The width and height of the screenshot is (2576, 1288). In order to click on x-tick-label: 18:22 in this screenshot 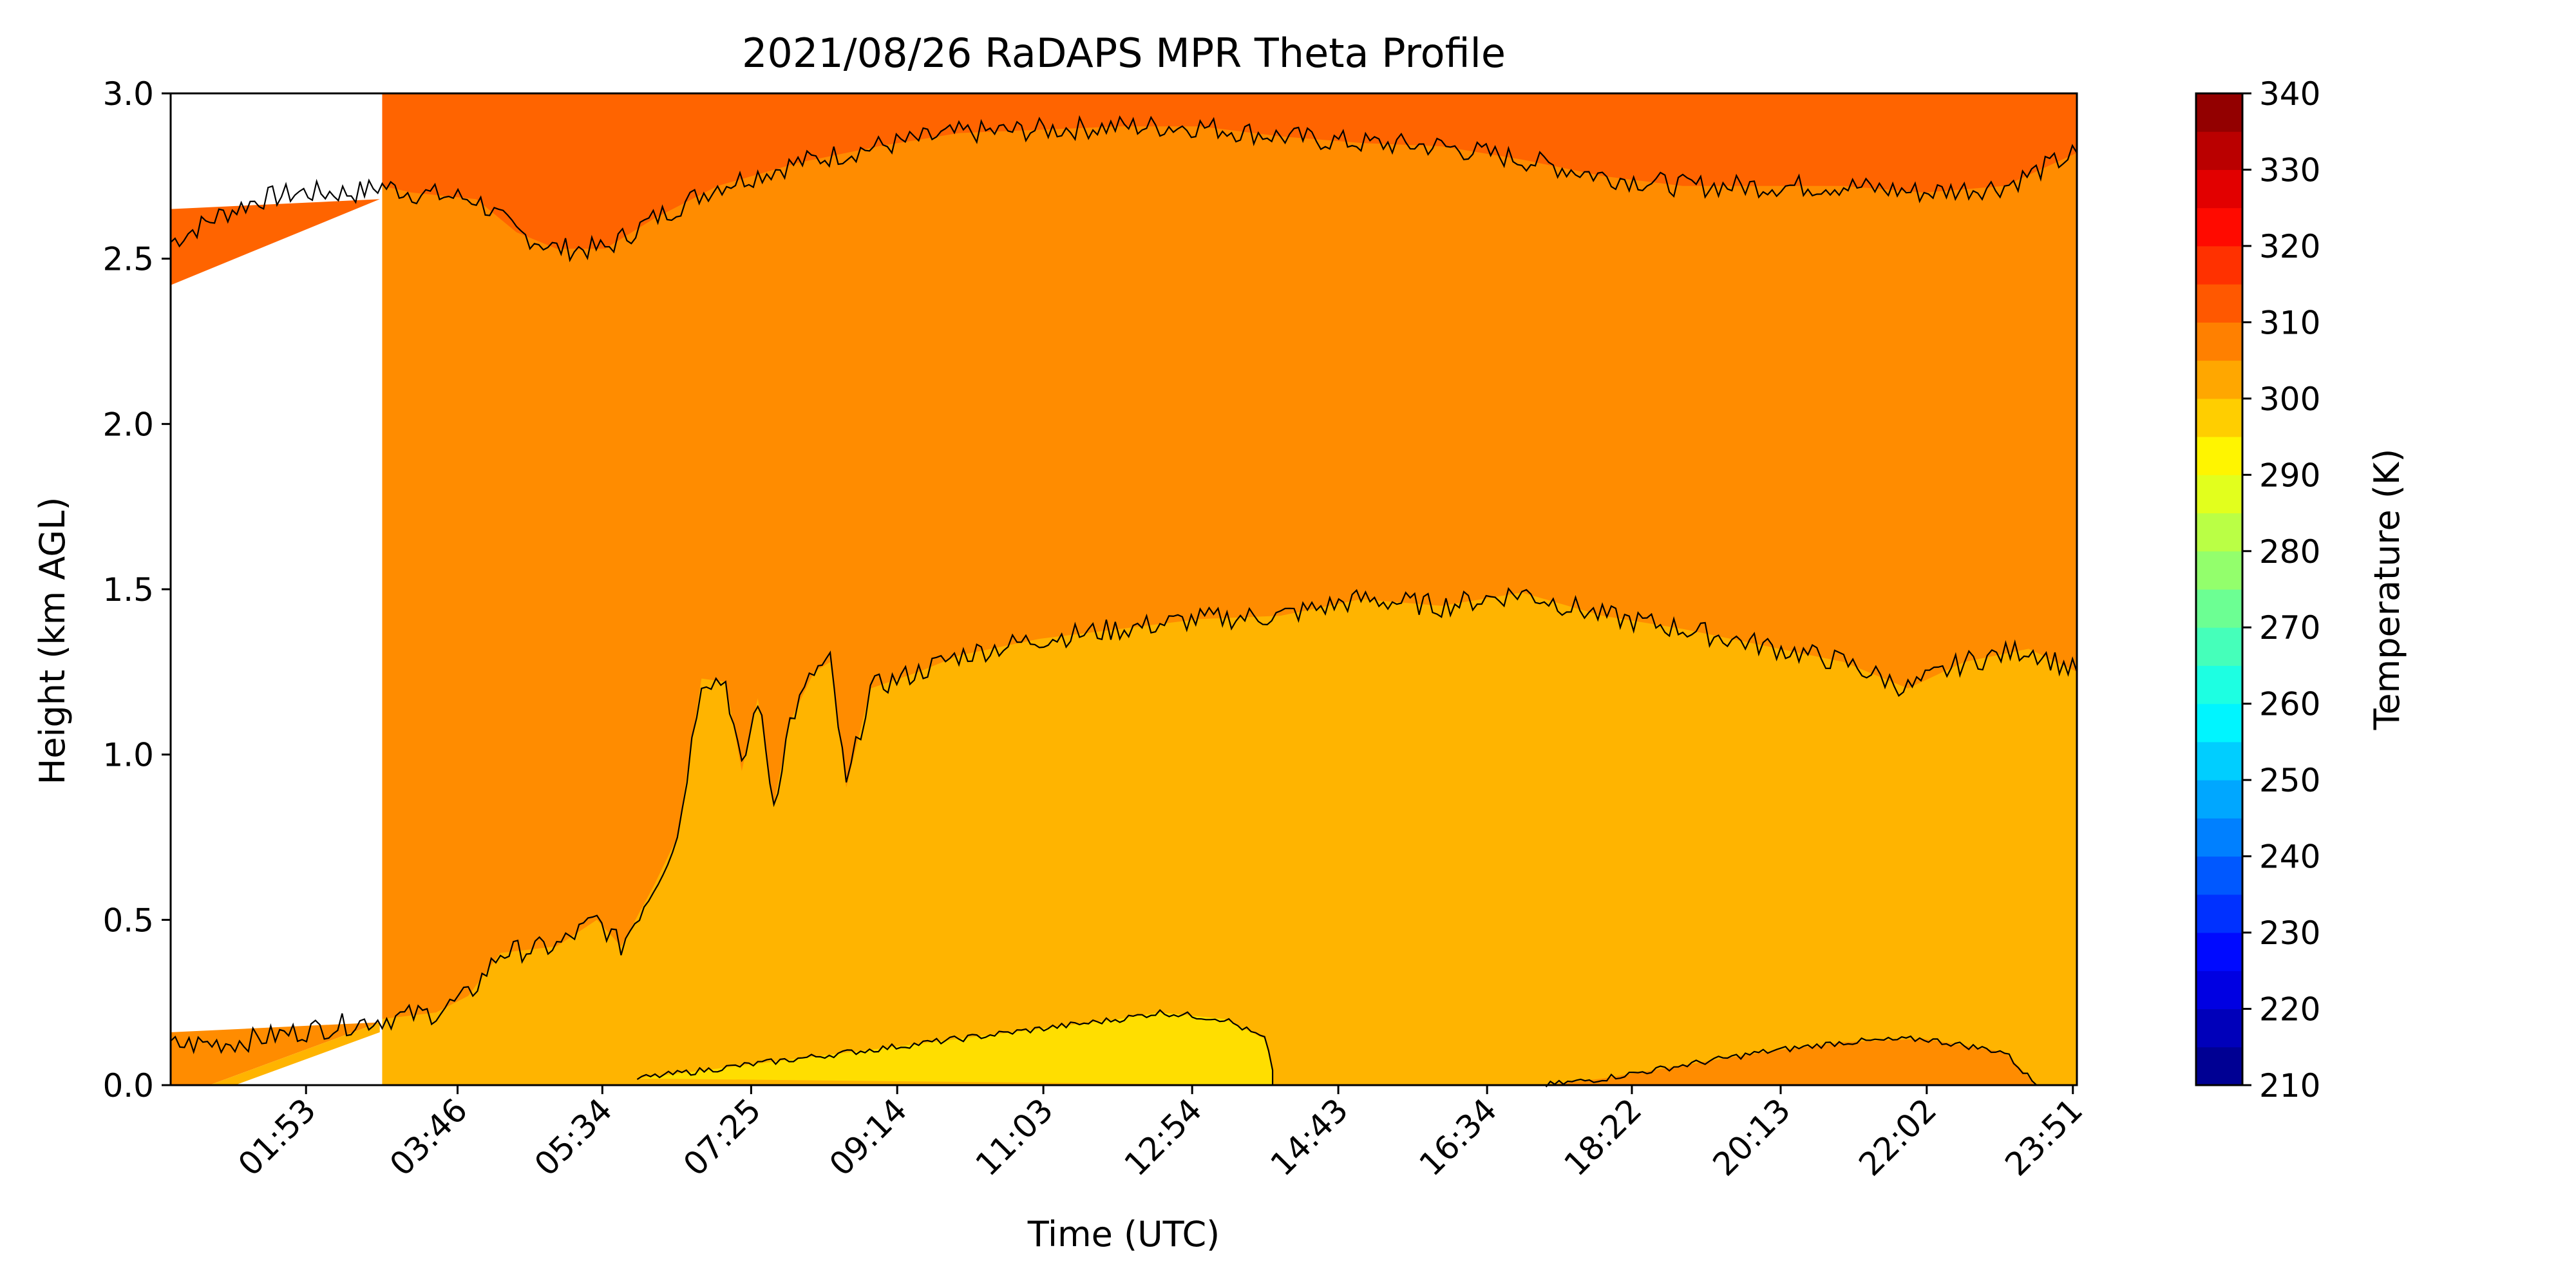, I will do `click(1603, 1137)`.